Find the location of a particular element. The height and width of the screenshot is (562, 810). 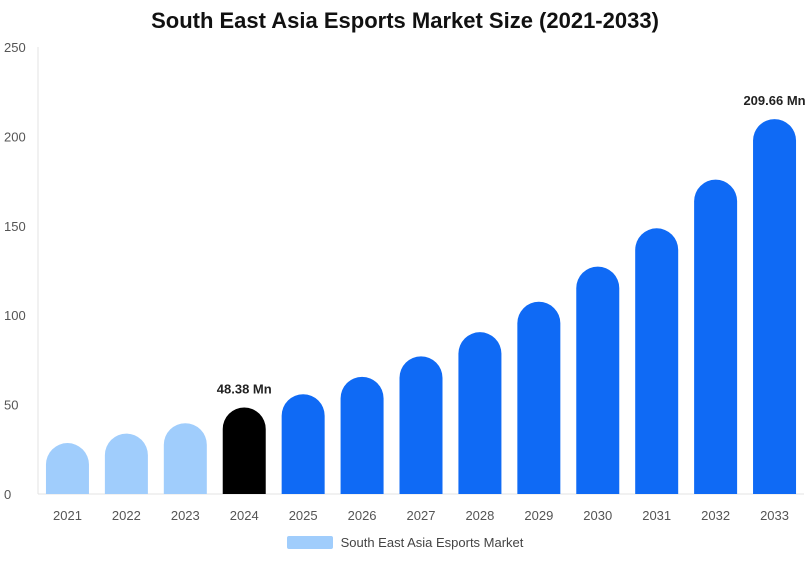

bar-2031 is located at coordinates (657, 361).